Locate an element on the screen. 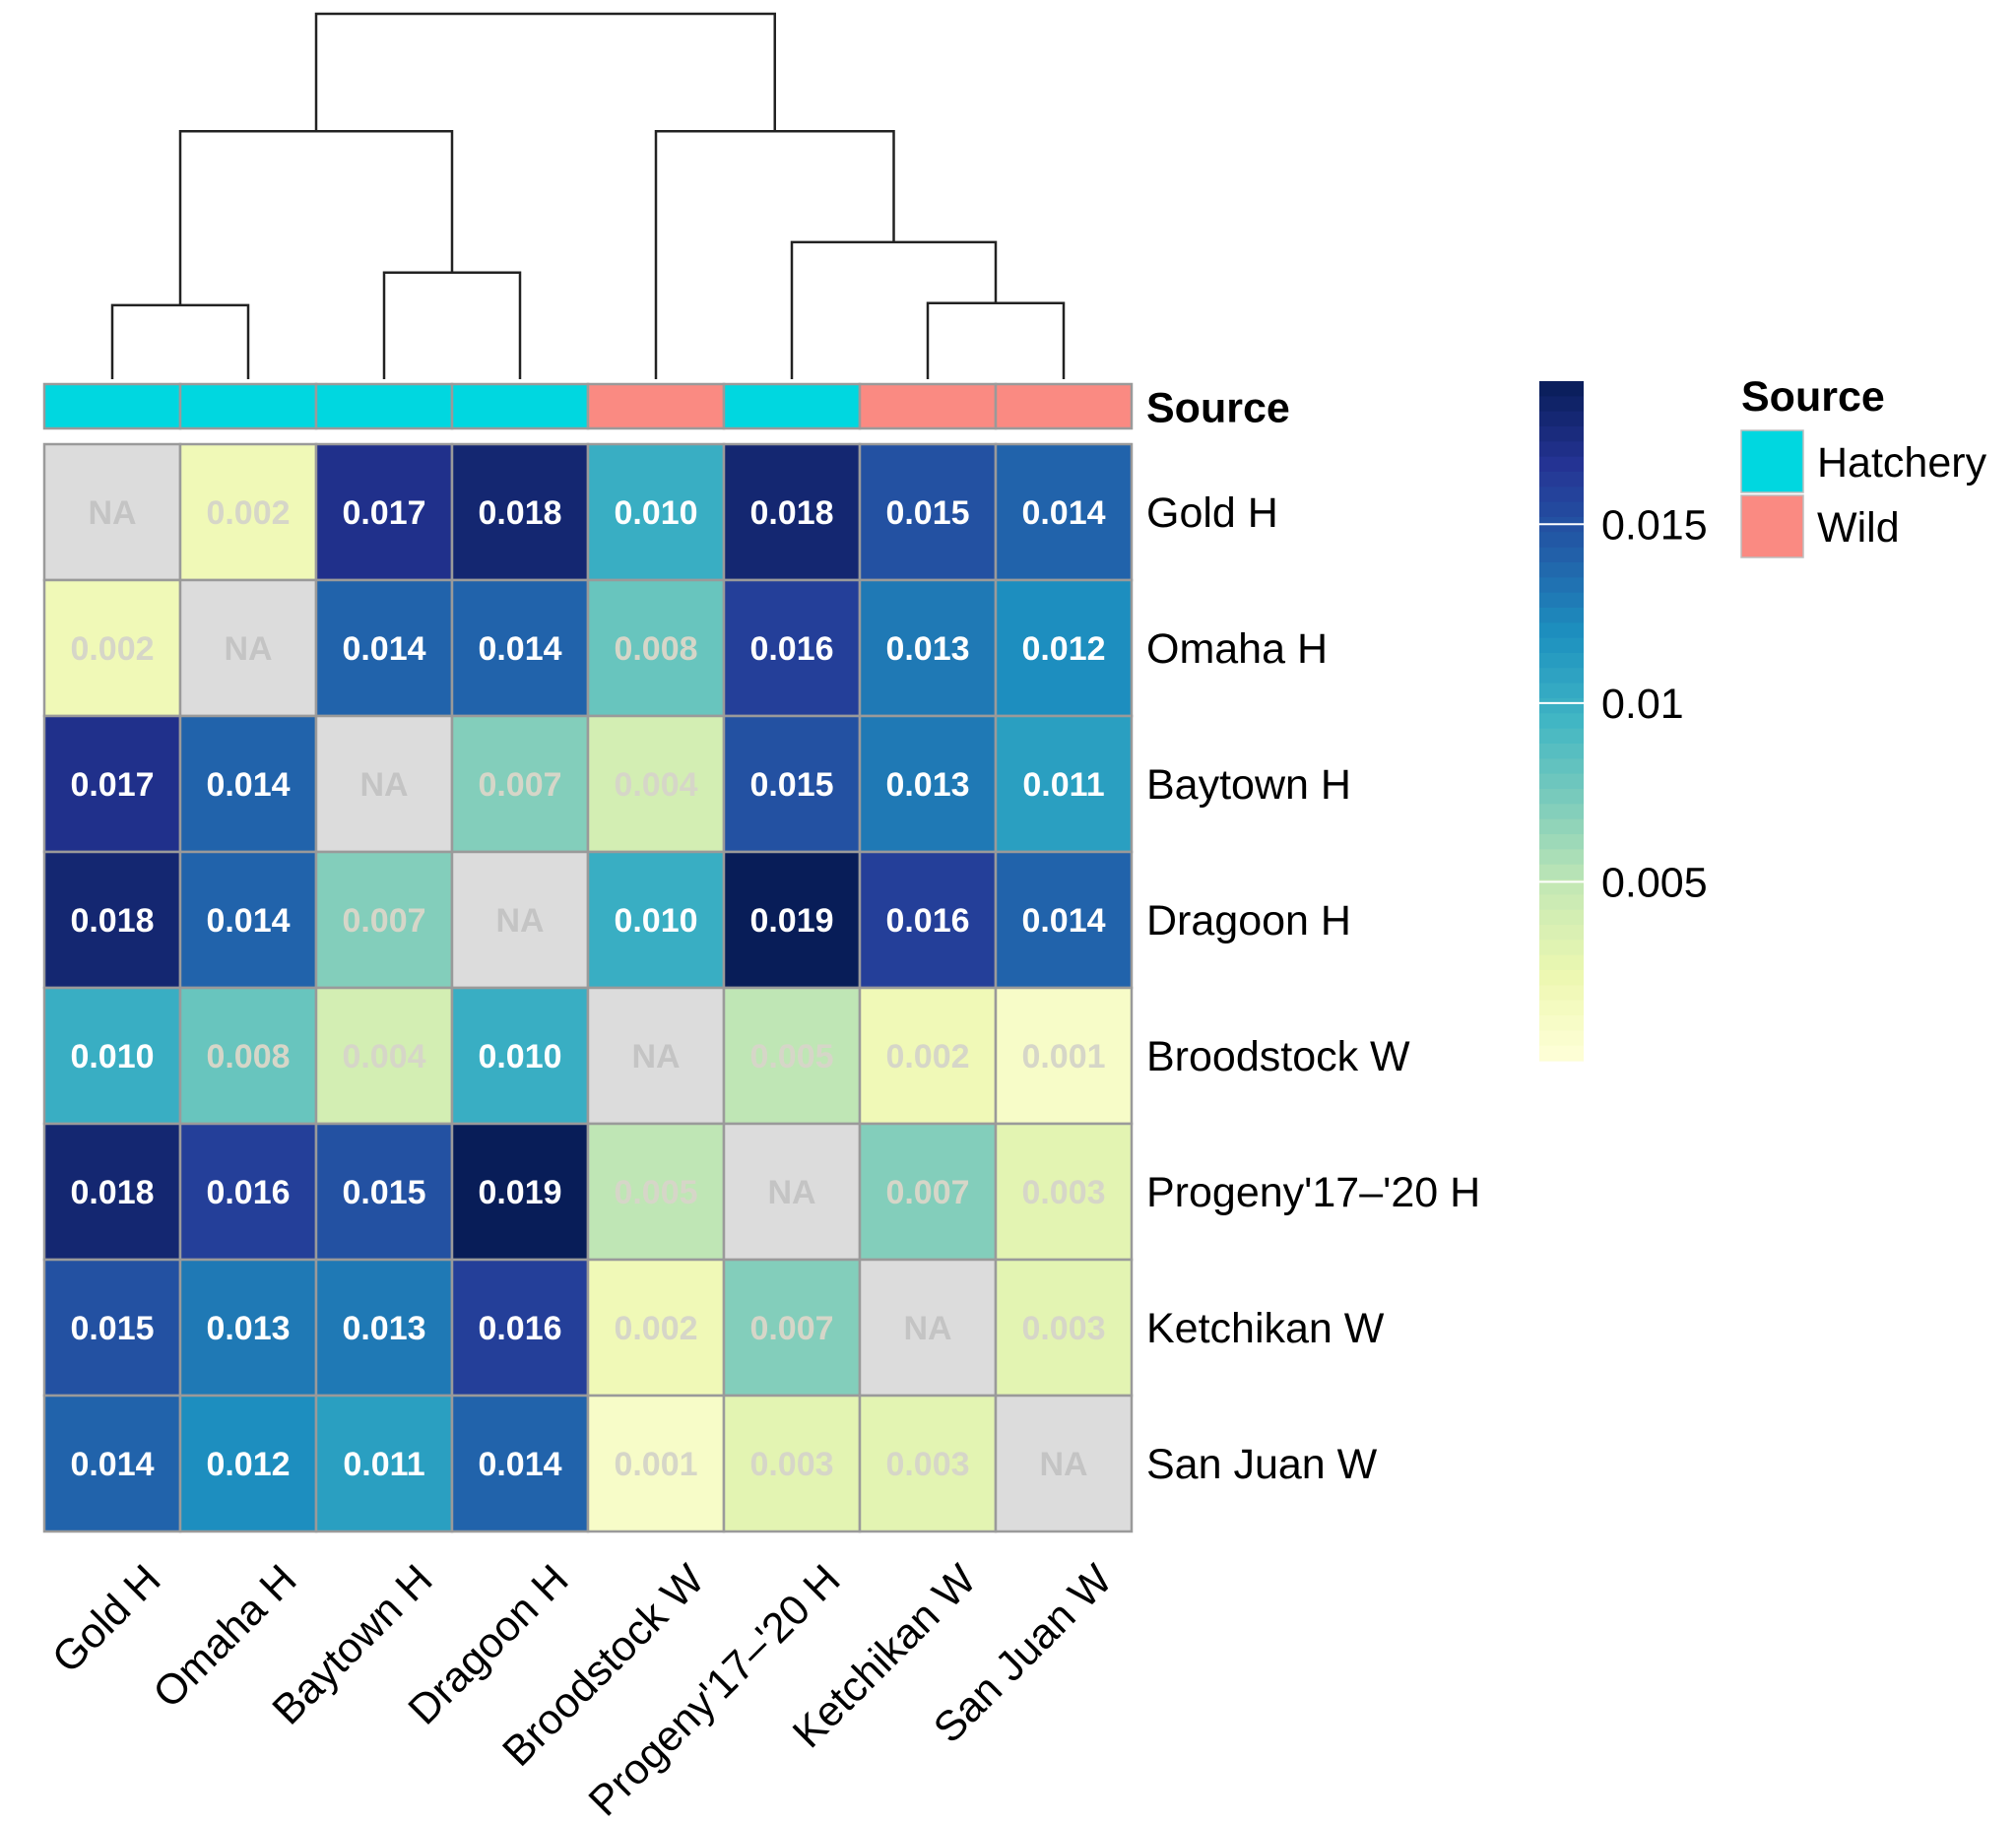  colorbar-tick-label: 0.01 is located at coordinates (1642, 704).